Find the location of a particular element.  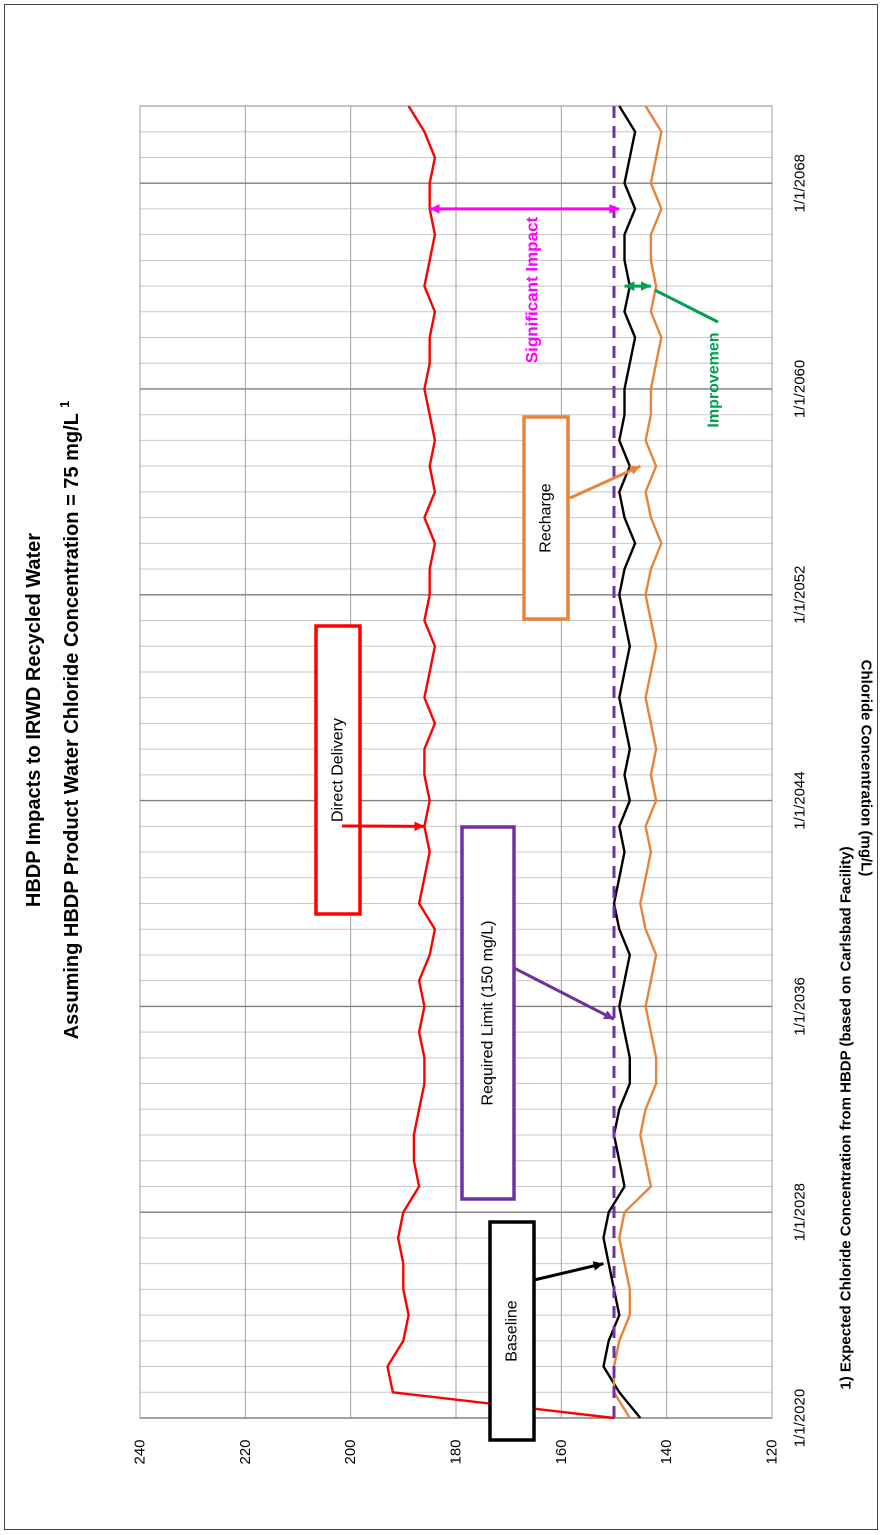

annotation-box-required-limit-150-mg-l is located at coordinates (488, 1013).